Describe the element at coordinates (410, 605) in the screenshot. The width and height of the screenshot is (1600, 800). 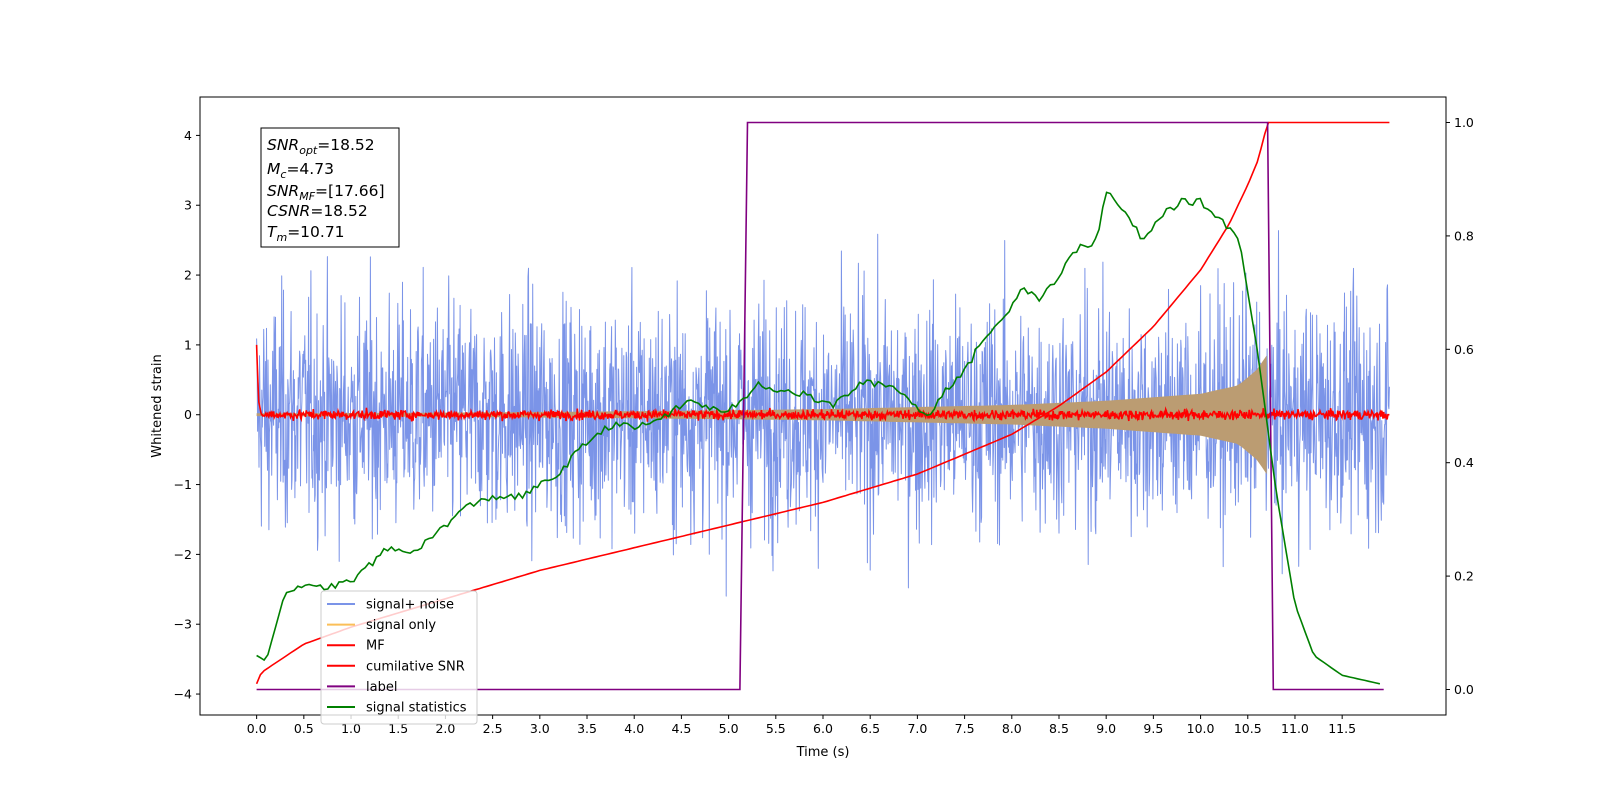
I see `legend-label-signal_noise: signal+ noise` at that location.